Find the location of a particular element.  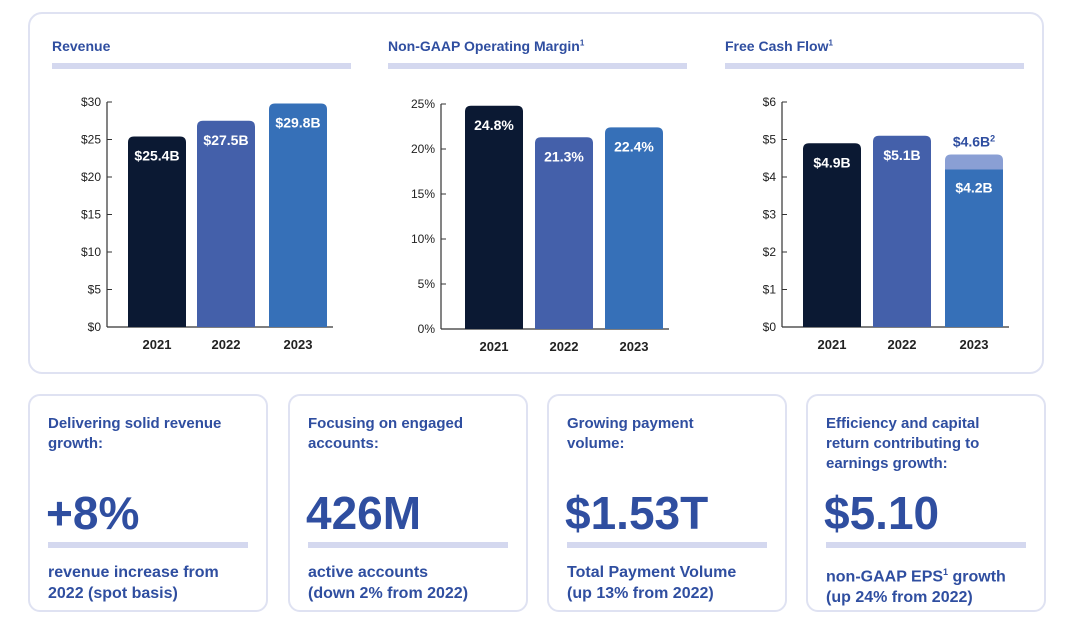

y-tick-label: $30 is located at coordinates (91, 102).